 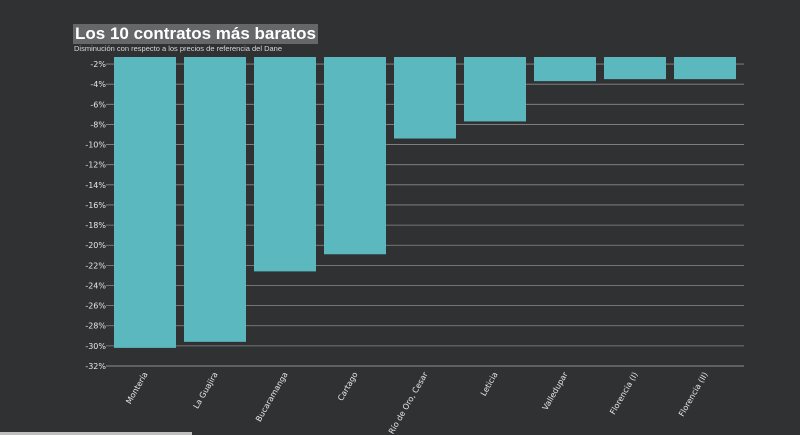 I want to click on y-tick-label: -8%, so click(x=98, y=124).